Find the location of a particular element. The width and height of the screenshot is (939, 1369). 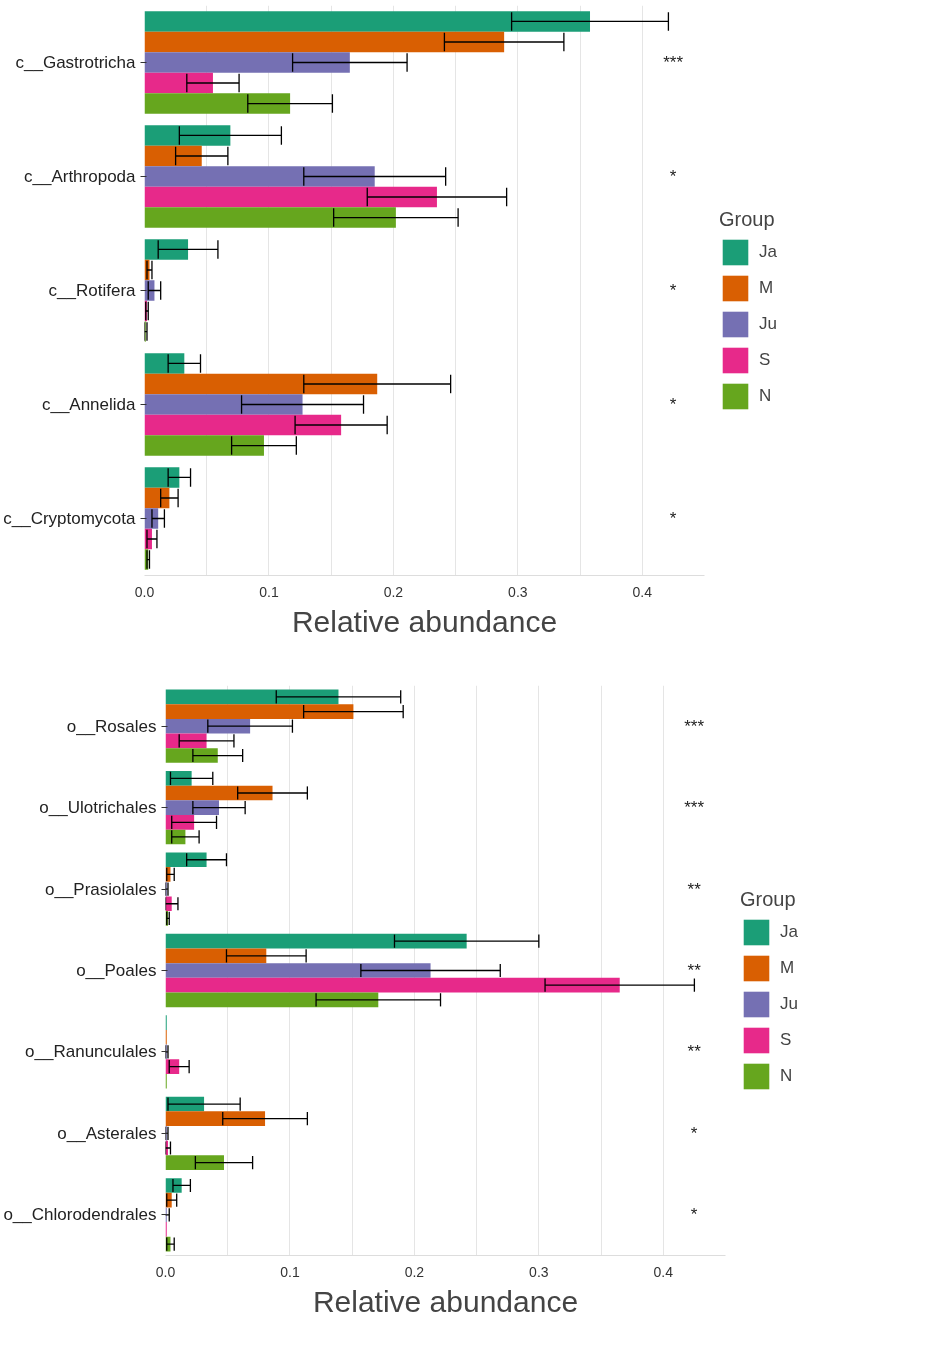

y-tick-label: c__Gastrotricha is located at coordinates (76, 62).